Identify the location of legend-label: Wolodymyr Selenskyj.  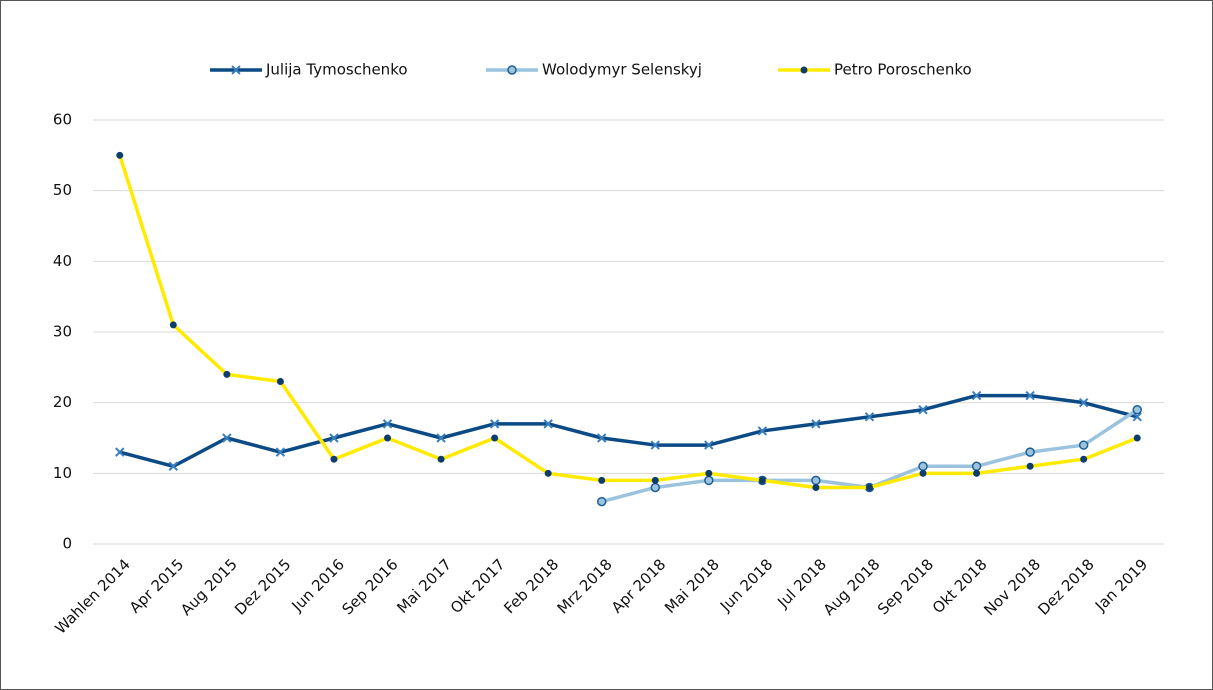
(622, 70).